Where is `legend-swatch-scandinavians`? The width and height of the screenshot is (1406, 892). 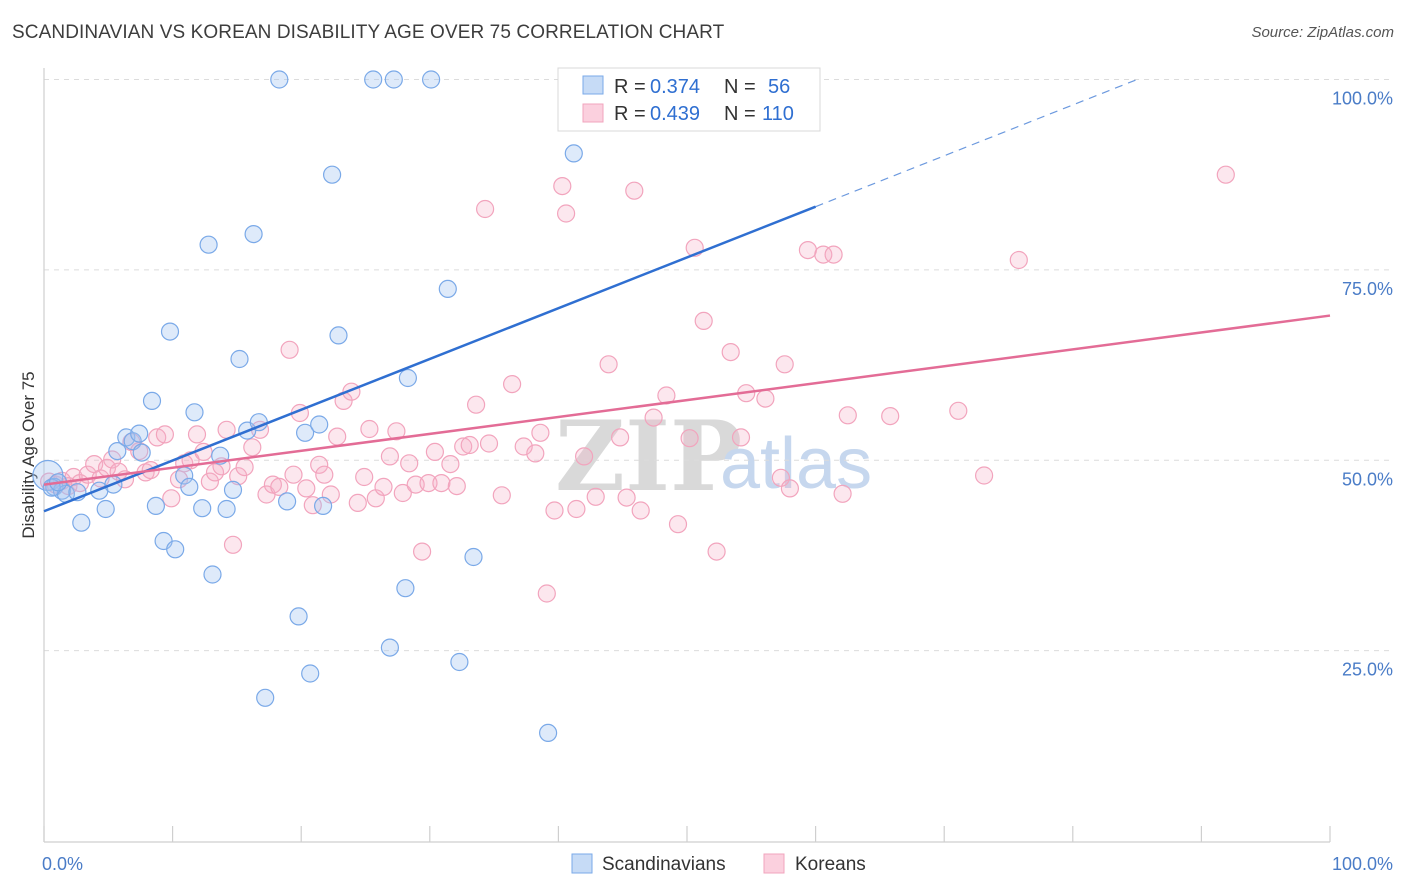
legend-swatch-scandinavians is located at coordinates (593, 85).